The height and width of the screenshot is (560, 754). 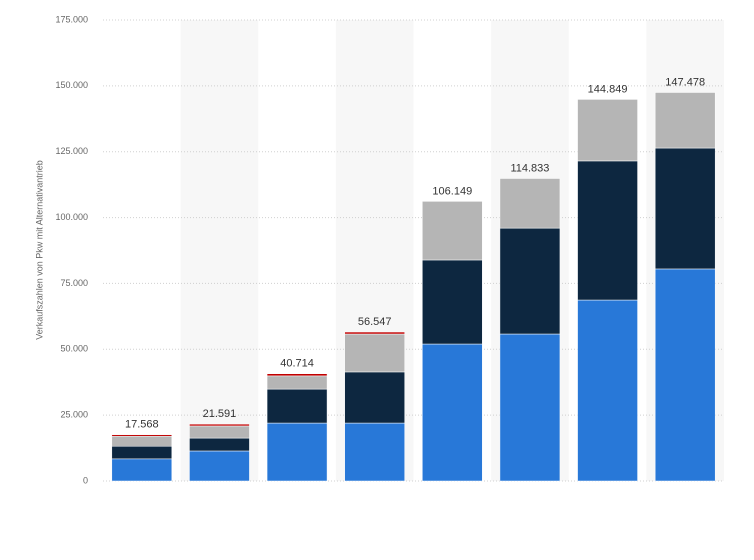 What do you see at coordinates (375, 322) in the screenshot?
I see `total-label: 56.547` at bounding box center [375, 322].